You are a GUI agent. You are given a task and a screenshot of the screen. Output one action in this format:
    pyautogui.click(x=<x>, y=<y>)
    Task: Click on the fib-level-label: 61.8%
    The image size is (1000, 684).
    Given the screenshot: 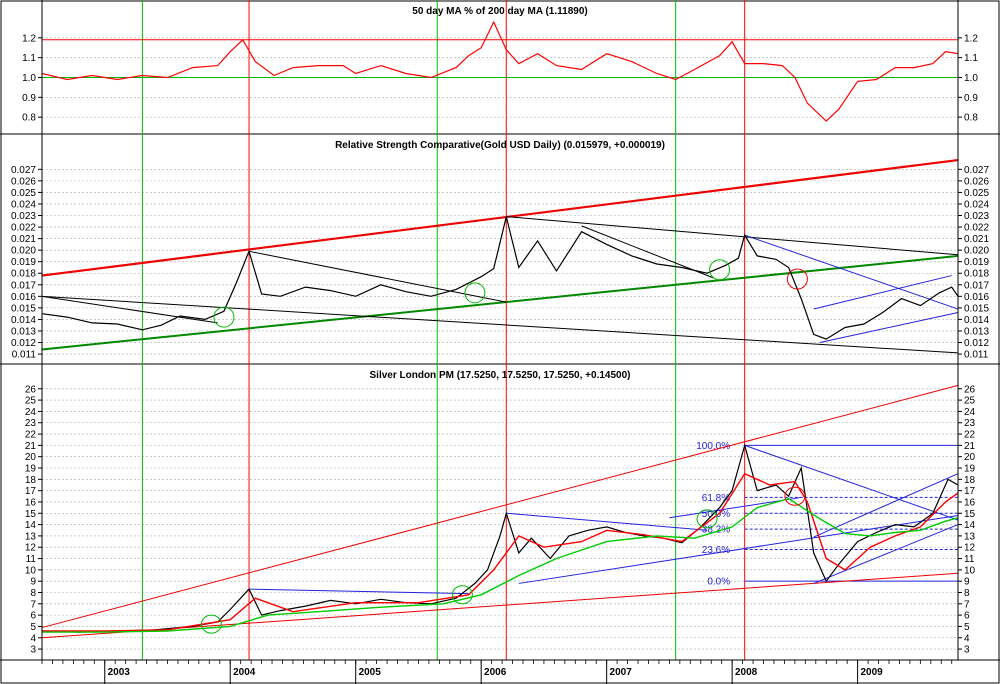 What is the action you would take?
    pyautogui.click(x=716, y=498)
    